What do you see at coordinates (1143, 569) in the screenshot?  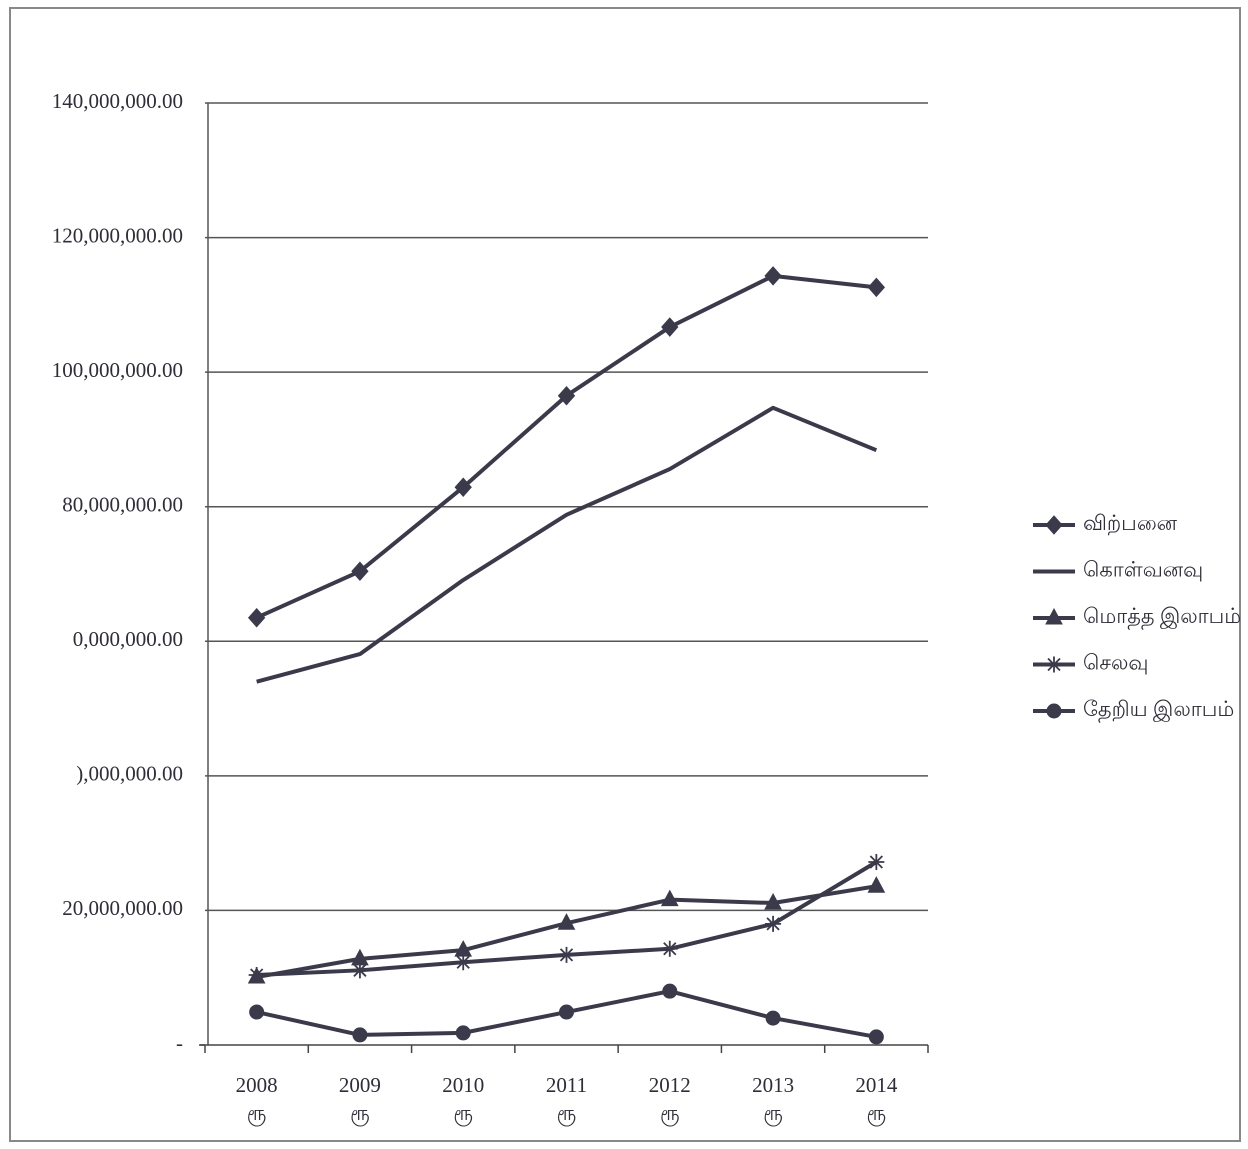 I see `legend-label: கொள்வனவு` at bounding box center [1143, 569].